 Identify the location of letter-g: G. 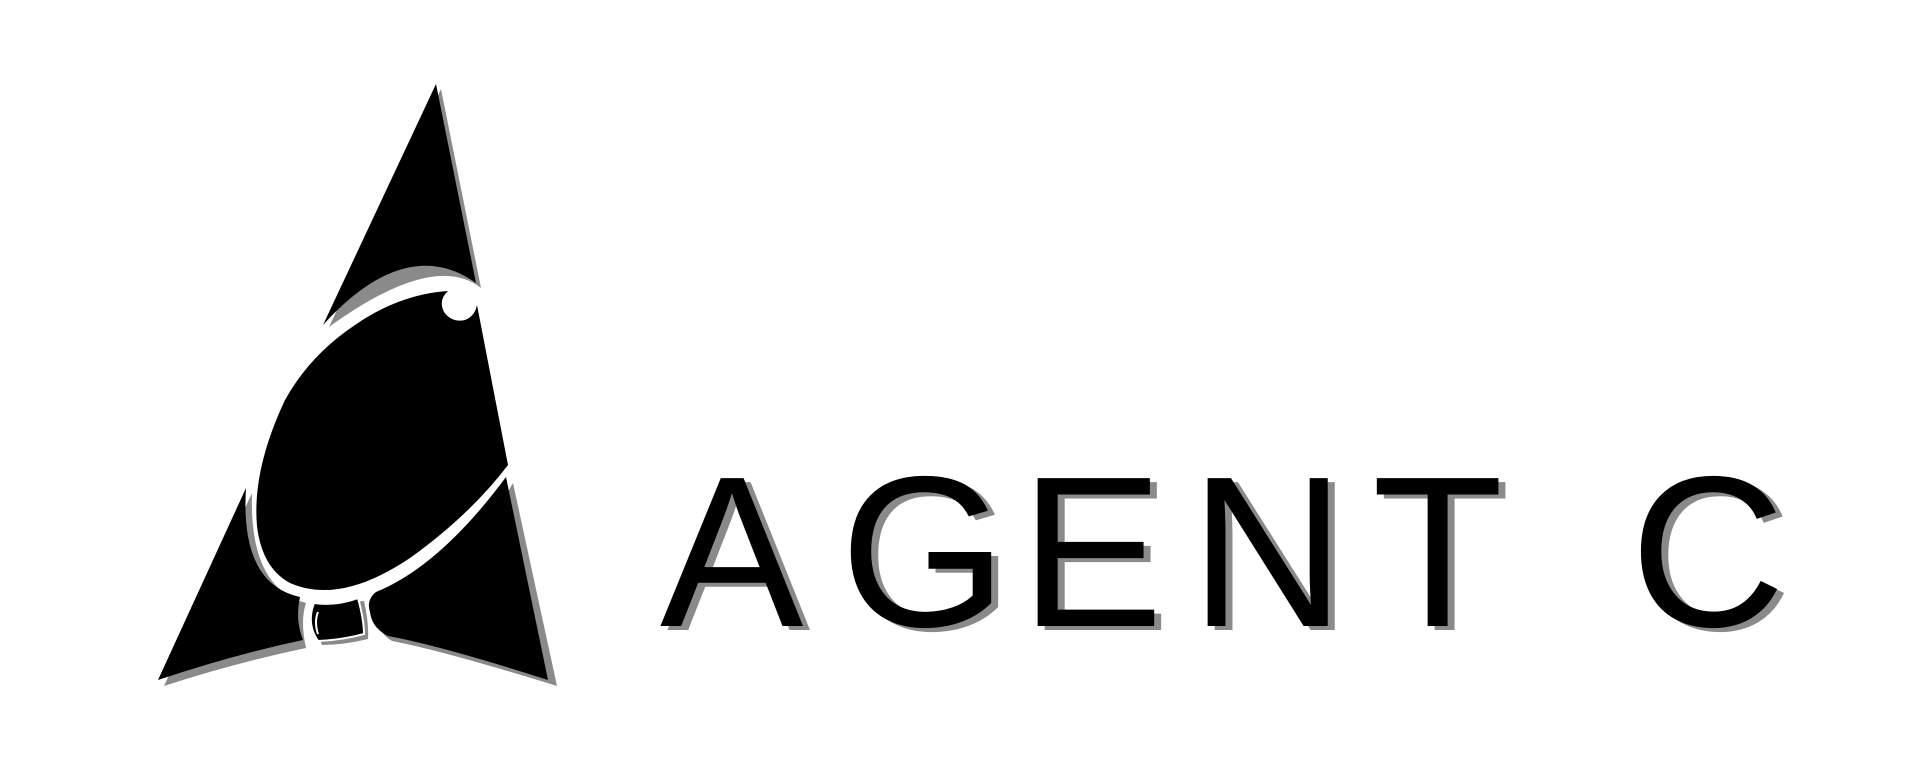
(923, 551).